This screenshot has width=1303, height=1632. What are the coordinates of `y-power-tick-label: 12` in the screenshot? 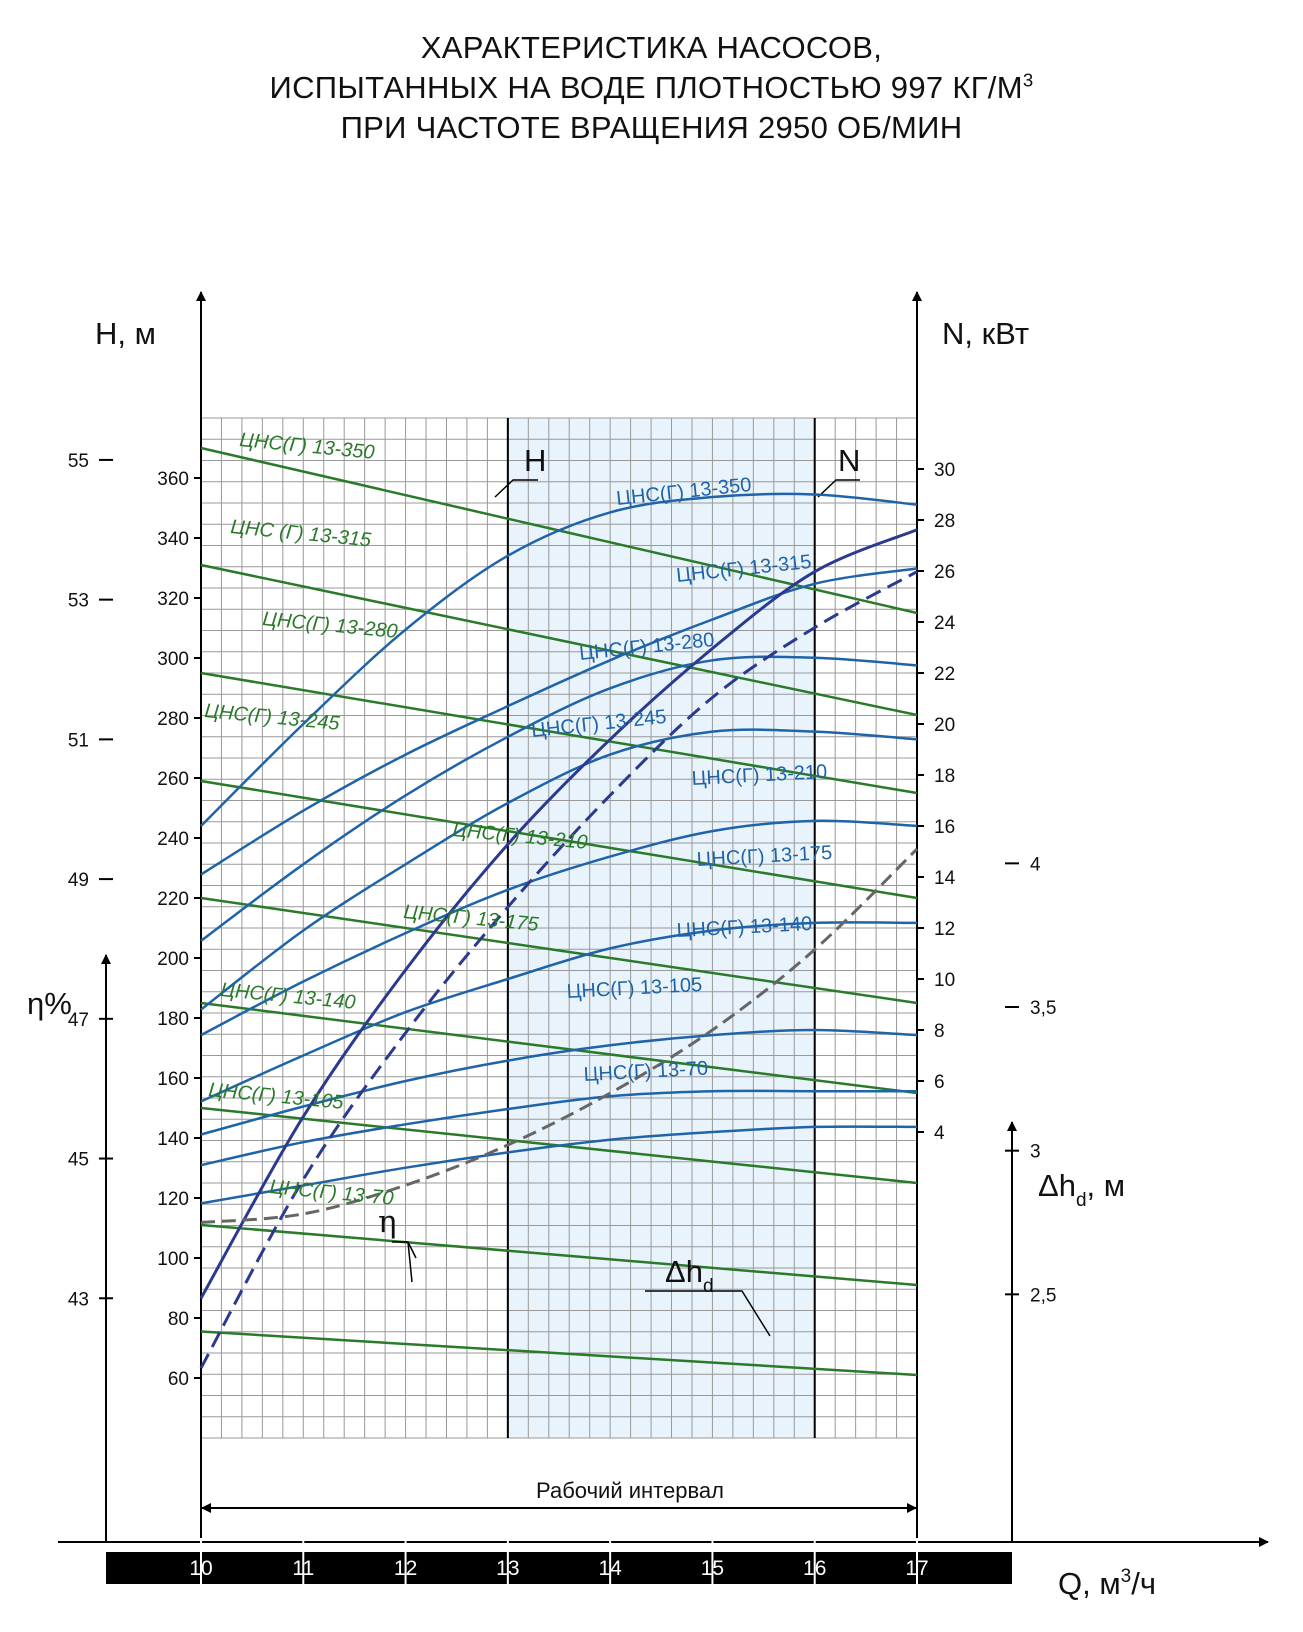 It's located at (944, 929).